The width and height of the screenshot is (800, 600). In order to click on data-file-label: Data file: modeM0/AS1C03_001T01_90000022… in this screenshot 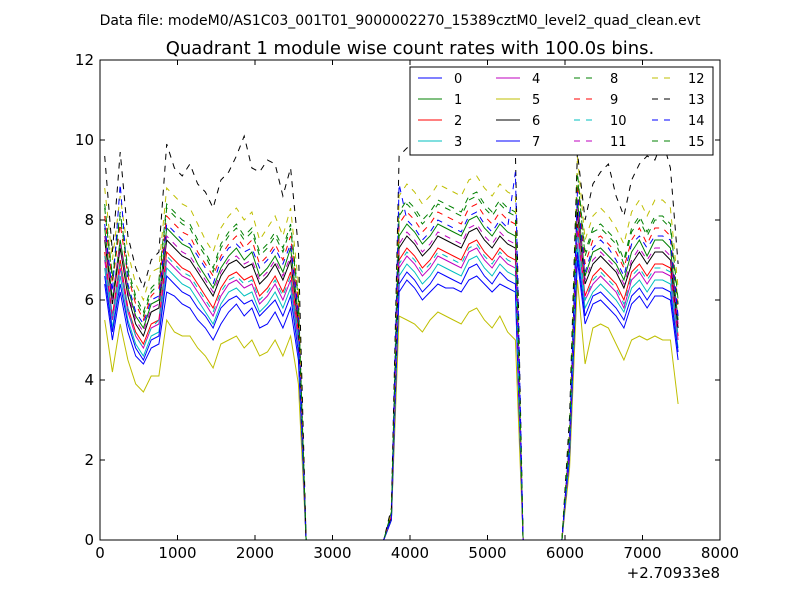, I will do `click(400, 21)`.